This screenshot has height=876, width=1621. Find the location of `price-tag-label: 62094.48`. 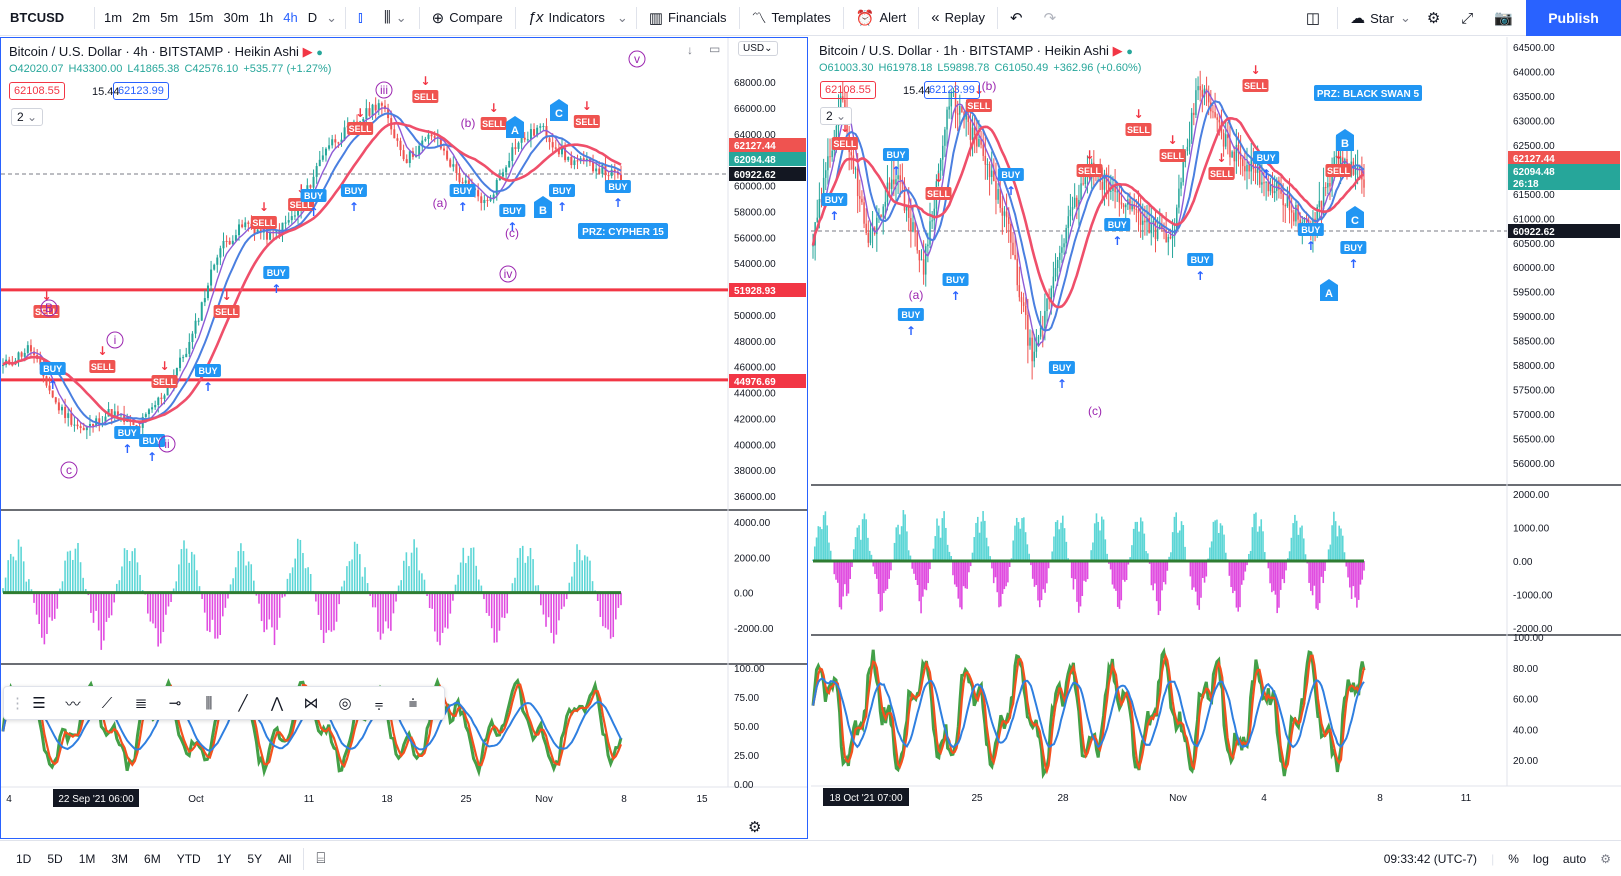

price-tag-label: 62094.48 is located at coordinates (755, 160).